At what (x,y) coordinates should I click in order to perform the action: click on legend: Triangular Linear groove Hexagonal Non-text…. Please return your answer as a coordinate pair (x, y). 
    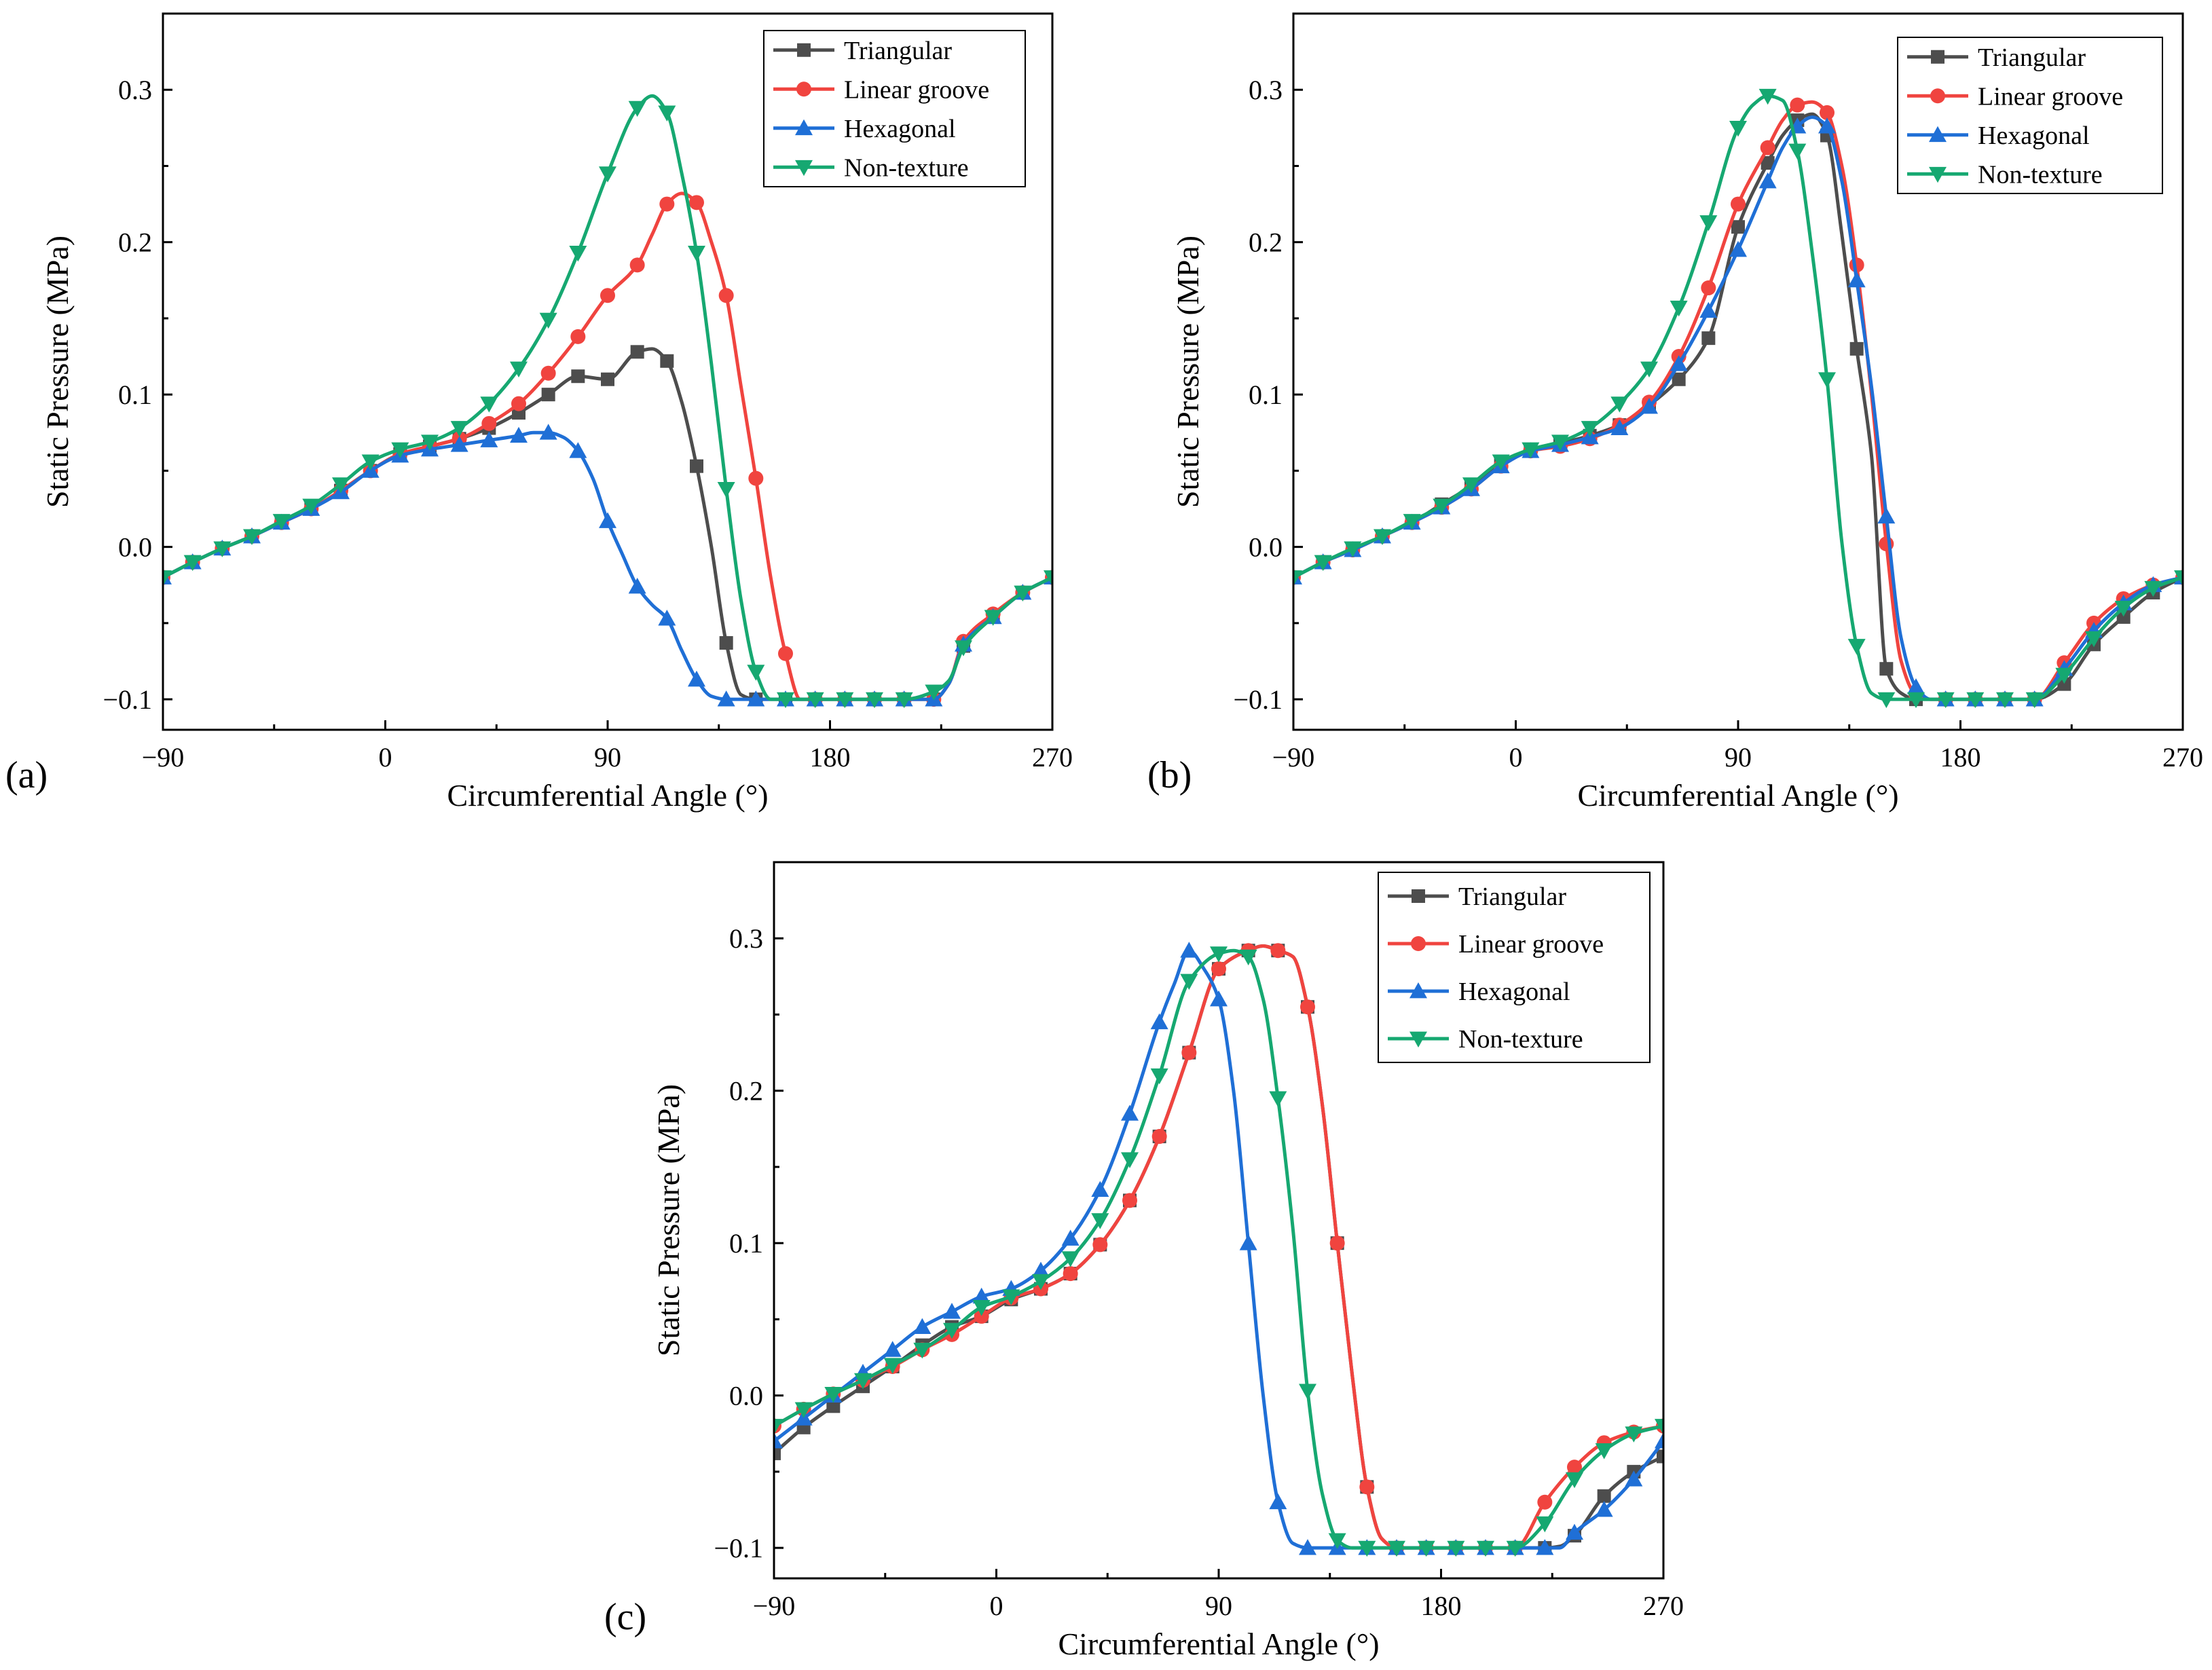
    Looking at the image, I should click on (2030, 115).